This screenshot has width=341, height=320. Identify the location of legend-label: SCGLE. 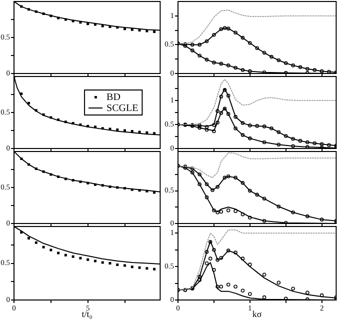
(122, 108).